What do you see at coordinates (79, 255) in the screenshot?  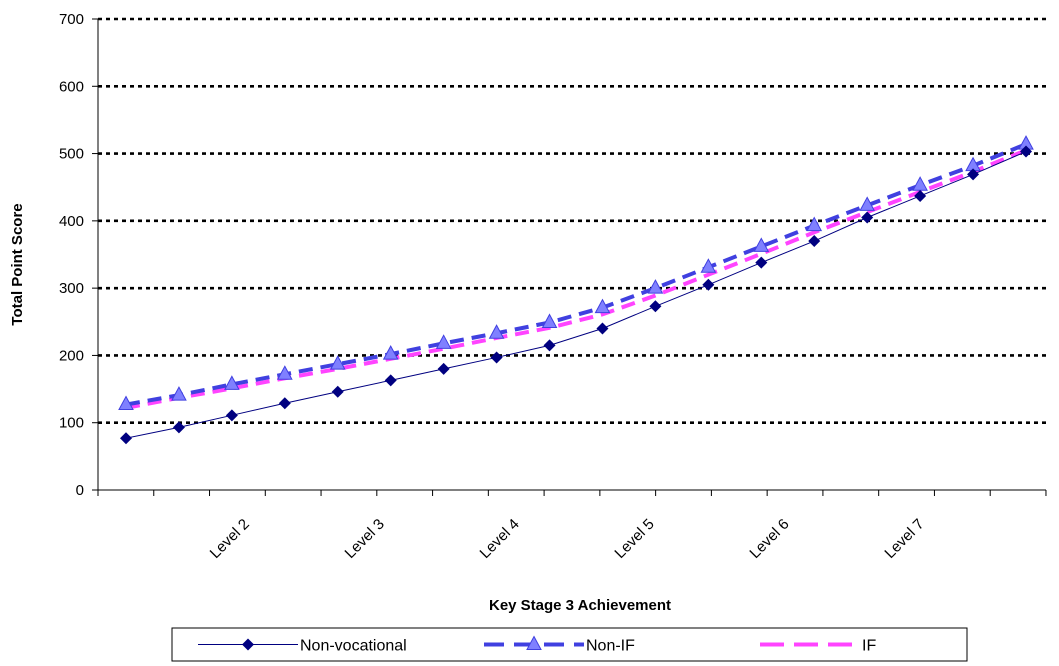 I see `y-axis: 0 100 200 300 400 500 600 700` at bounding box center [79, 255].